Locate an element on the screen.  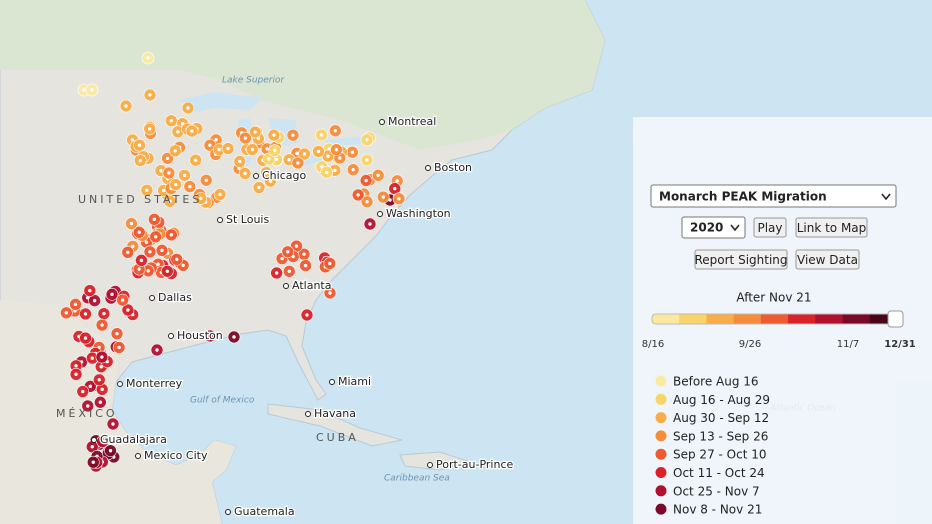
hispaniola is located at coordinates (435, 461).